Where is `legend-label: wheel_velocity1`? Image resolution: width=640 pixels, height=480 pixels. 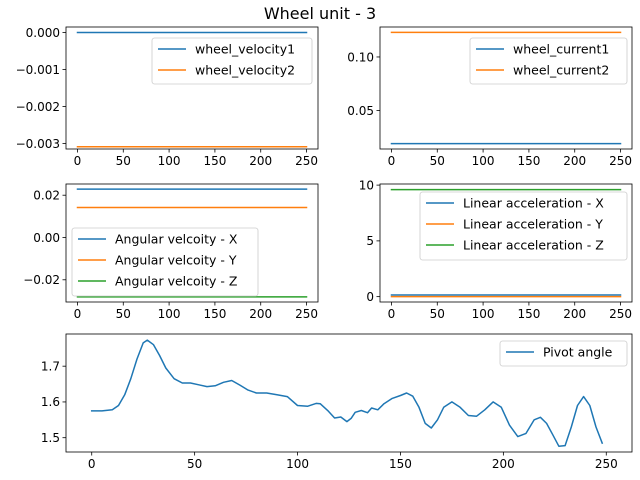 legend-label: wheel_velocity1 is located at coordinates (245, 49).